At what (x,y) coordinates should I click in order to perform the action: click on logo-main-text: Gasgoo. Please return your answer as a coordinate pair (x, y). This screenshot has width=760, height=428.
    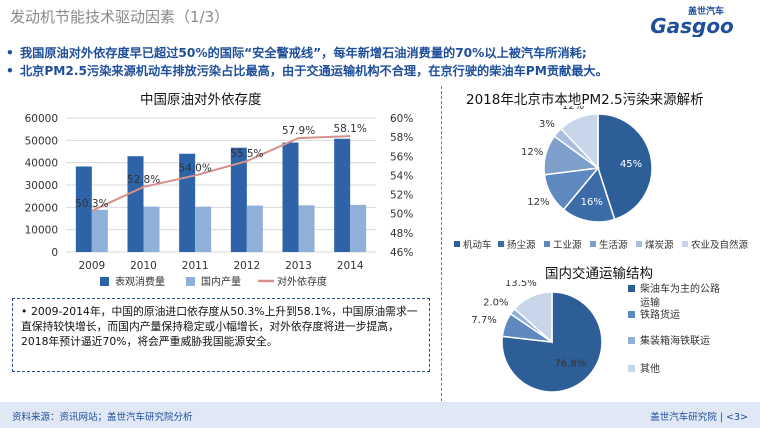
    Looking at the image, I should click on (692, 25).